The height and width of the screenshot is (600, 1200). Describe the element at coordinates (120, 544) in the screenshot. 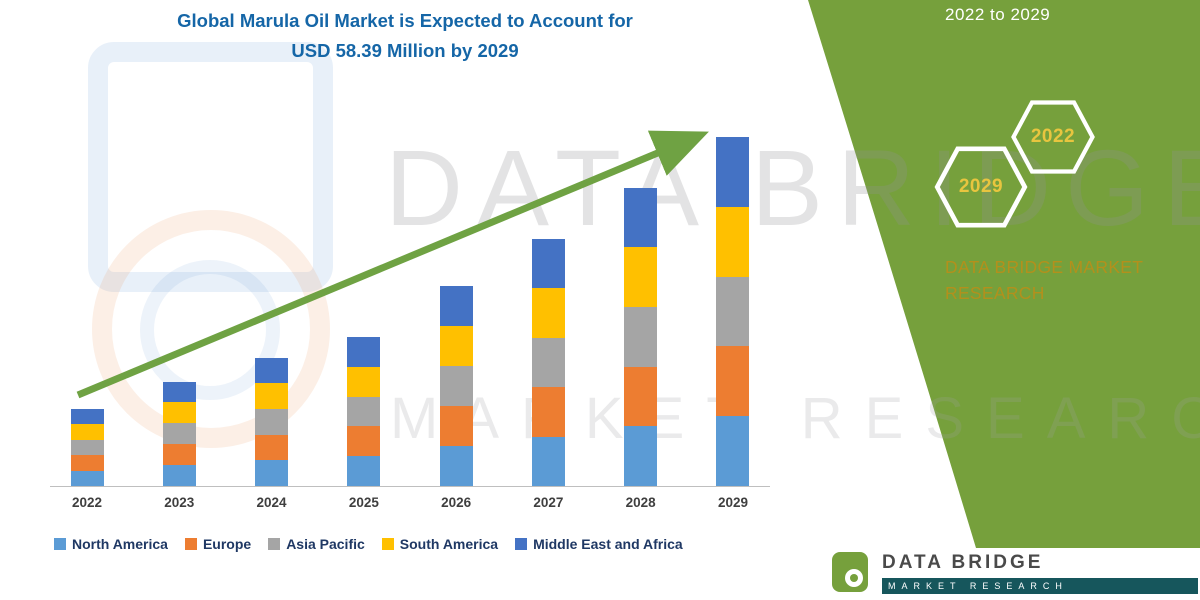

I see `legend-label: North America` at that location.